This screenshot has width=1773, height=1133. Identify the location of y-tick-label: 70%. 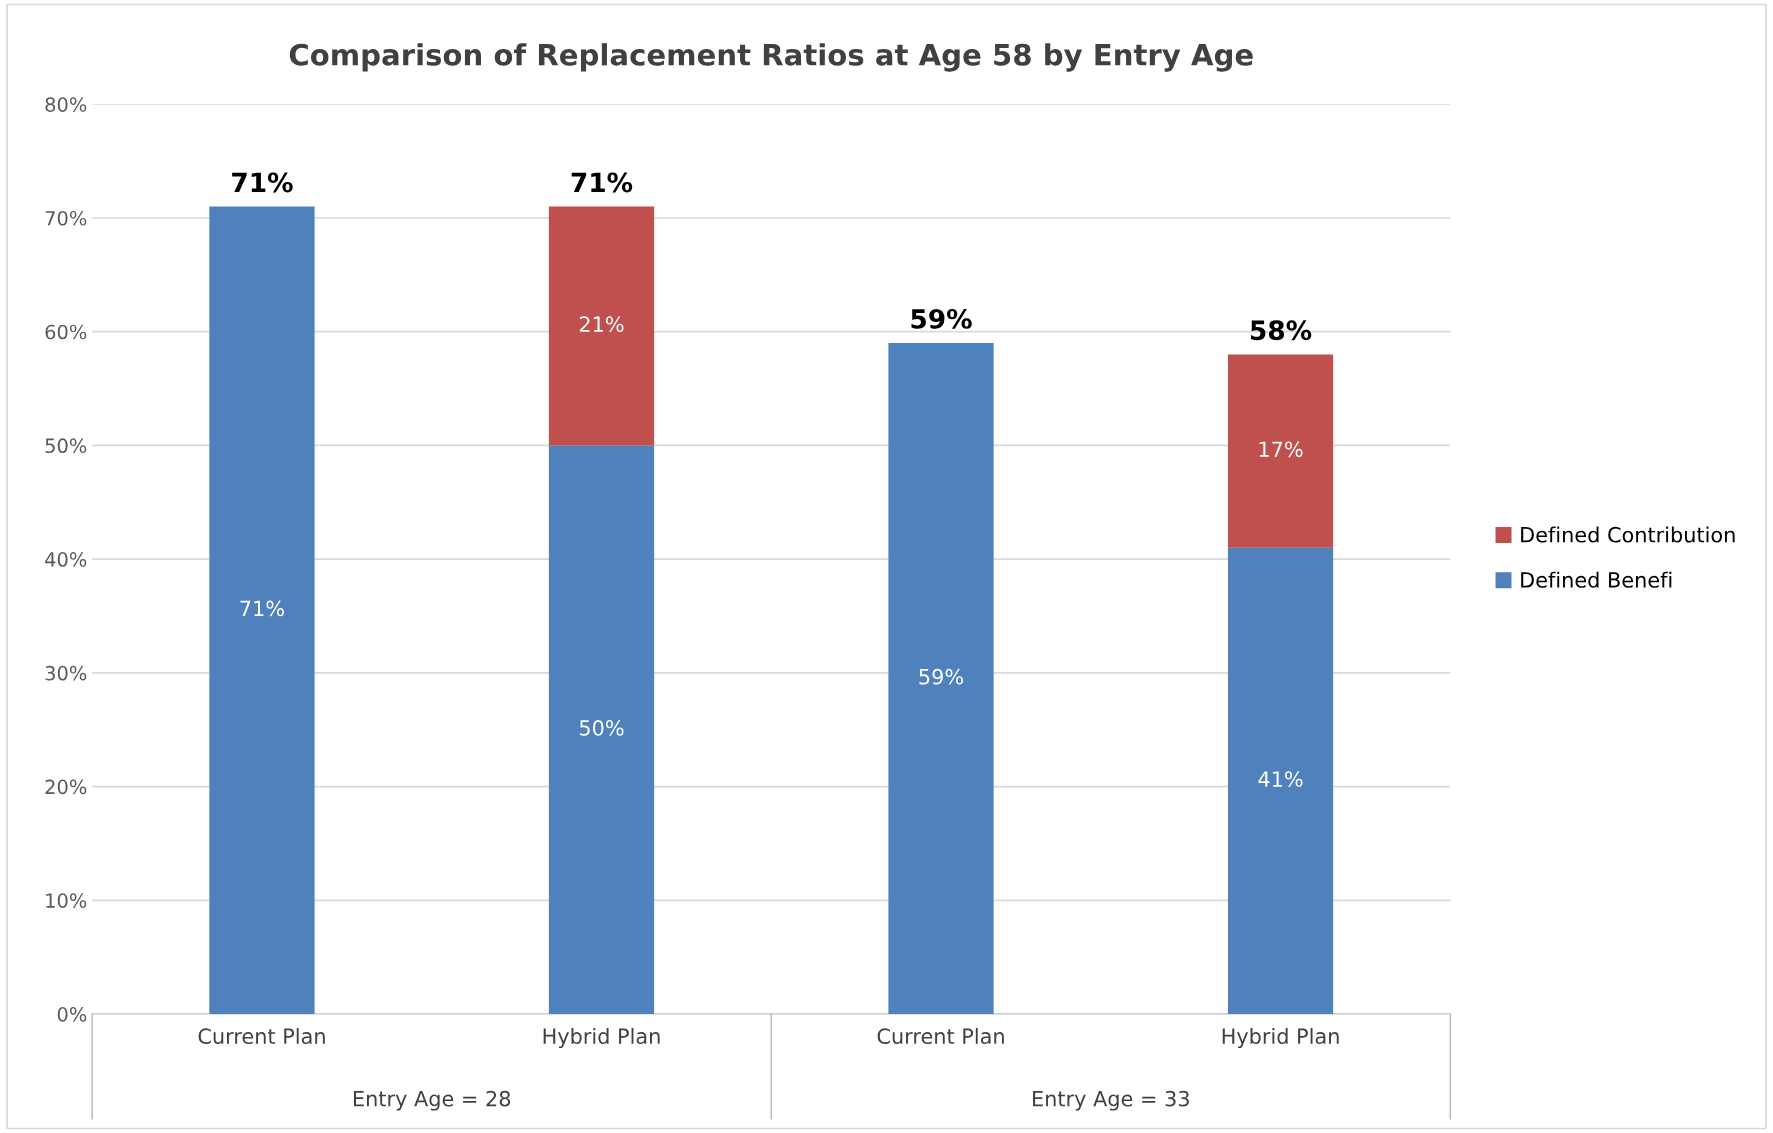
(66, 218).